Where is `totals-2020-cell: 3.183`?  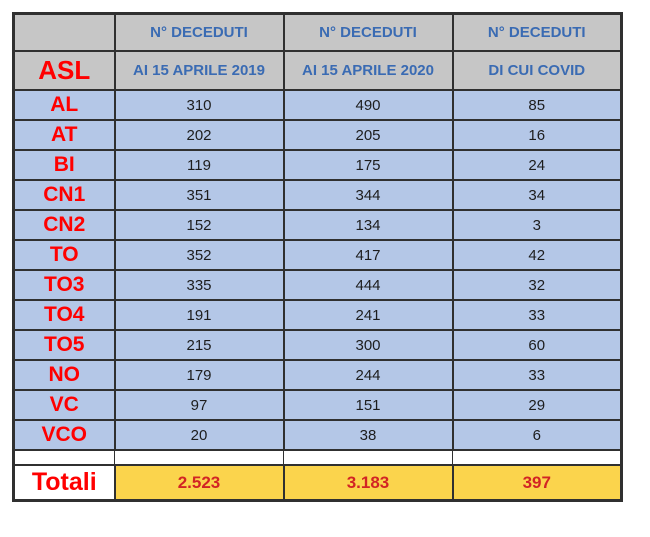
totals-2020-cell: 3.183 is located at coordinates (368, 483).